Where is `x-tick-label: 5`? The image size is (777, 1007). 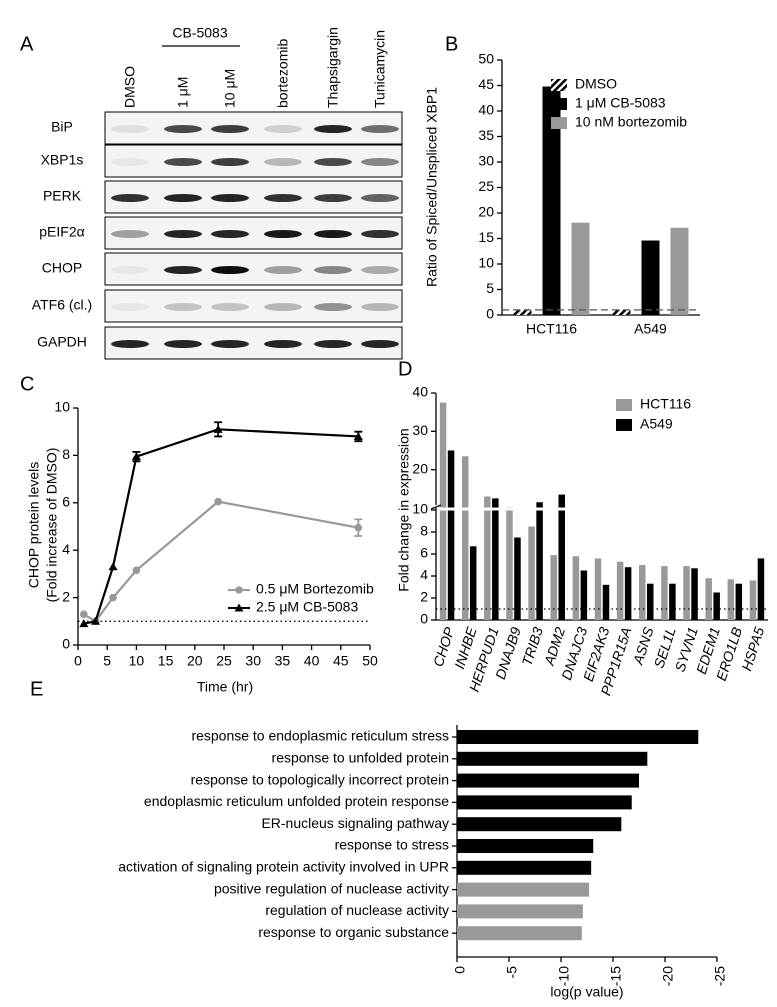 x-tick-label: 5 is located at coordinates (107, 661).